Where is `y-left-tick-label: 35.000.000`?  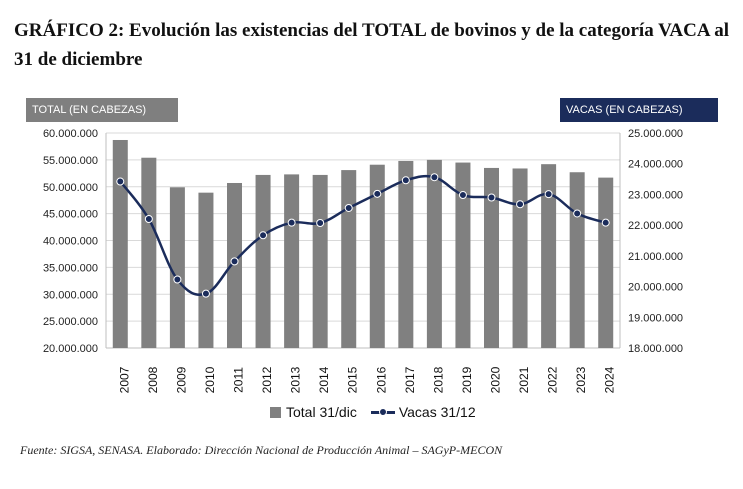
y-left-tick-label: 35.000.000 is located at coordinates (70, 268).